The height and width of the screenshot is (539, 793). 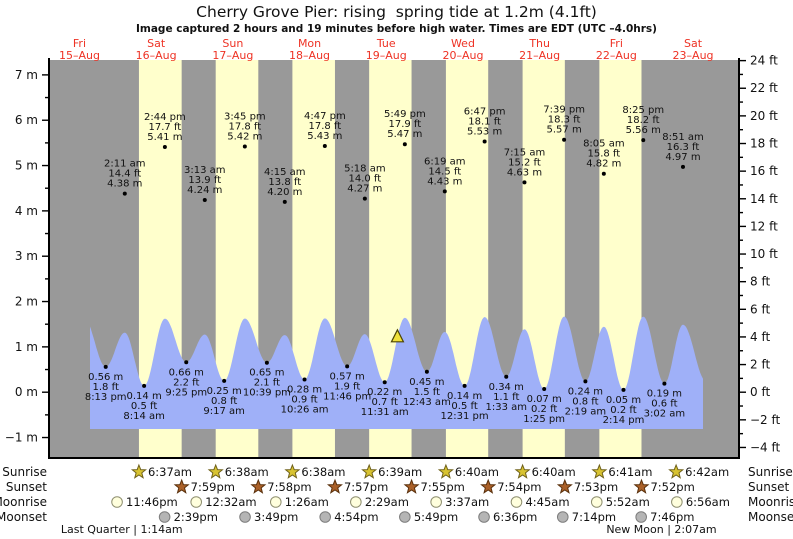 I want to click on tide-label-line: 4:15 am, so click(x=285, y=172).